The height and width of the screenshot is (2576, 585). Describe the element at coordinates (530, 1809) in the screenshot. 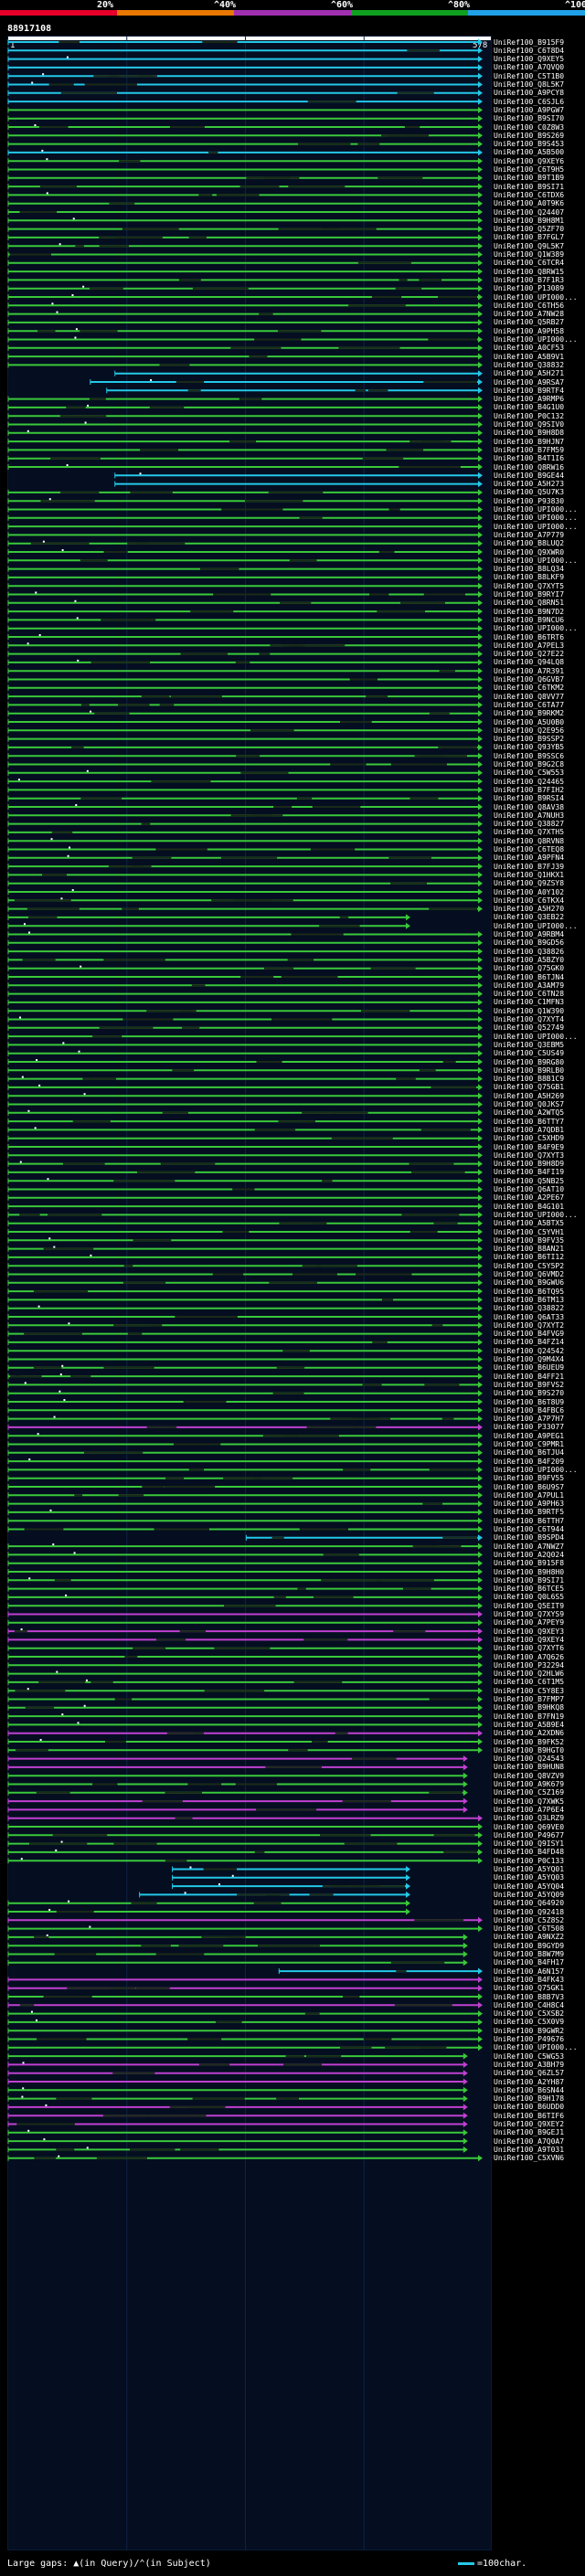

I see `hit-label: UniRef100_A7P6E4` at that location.